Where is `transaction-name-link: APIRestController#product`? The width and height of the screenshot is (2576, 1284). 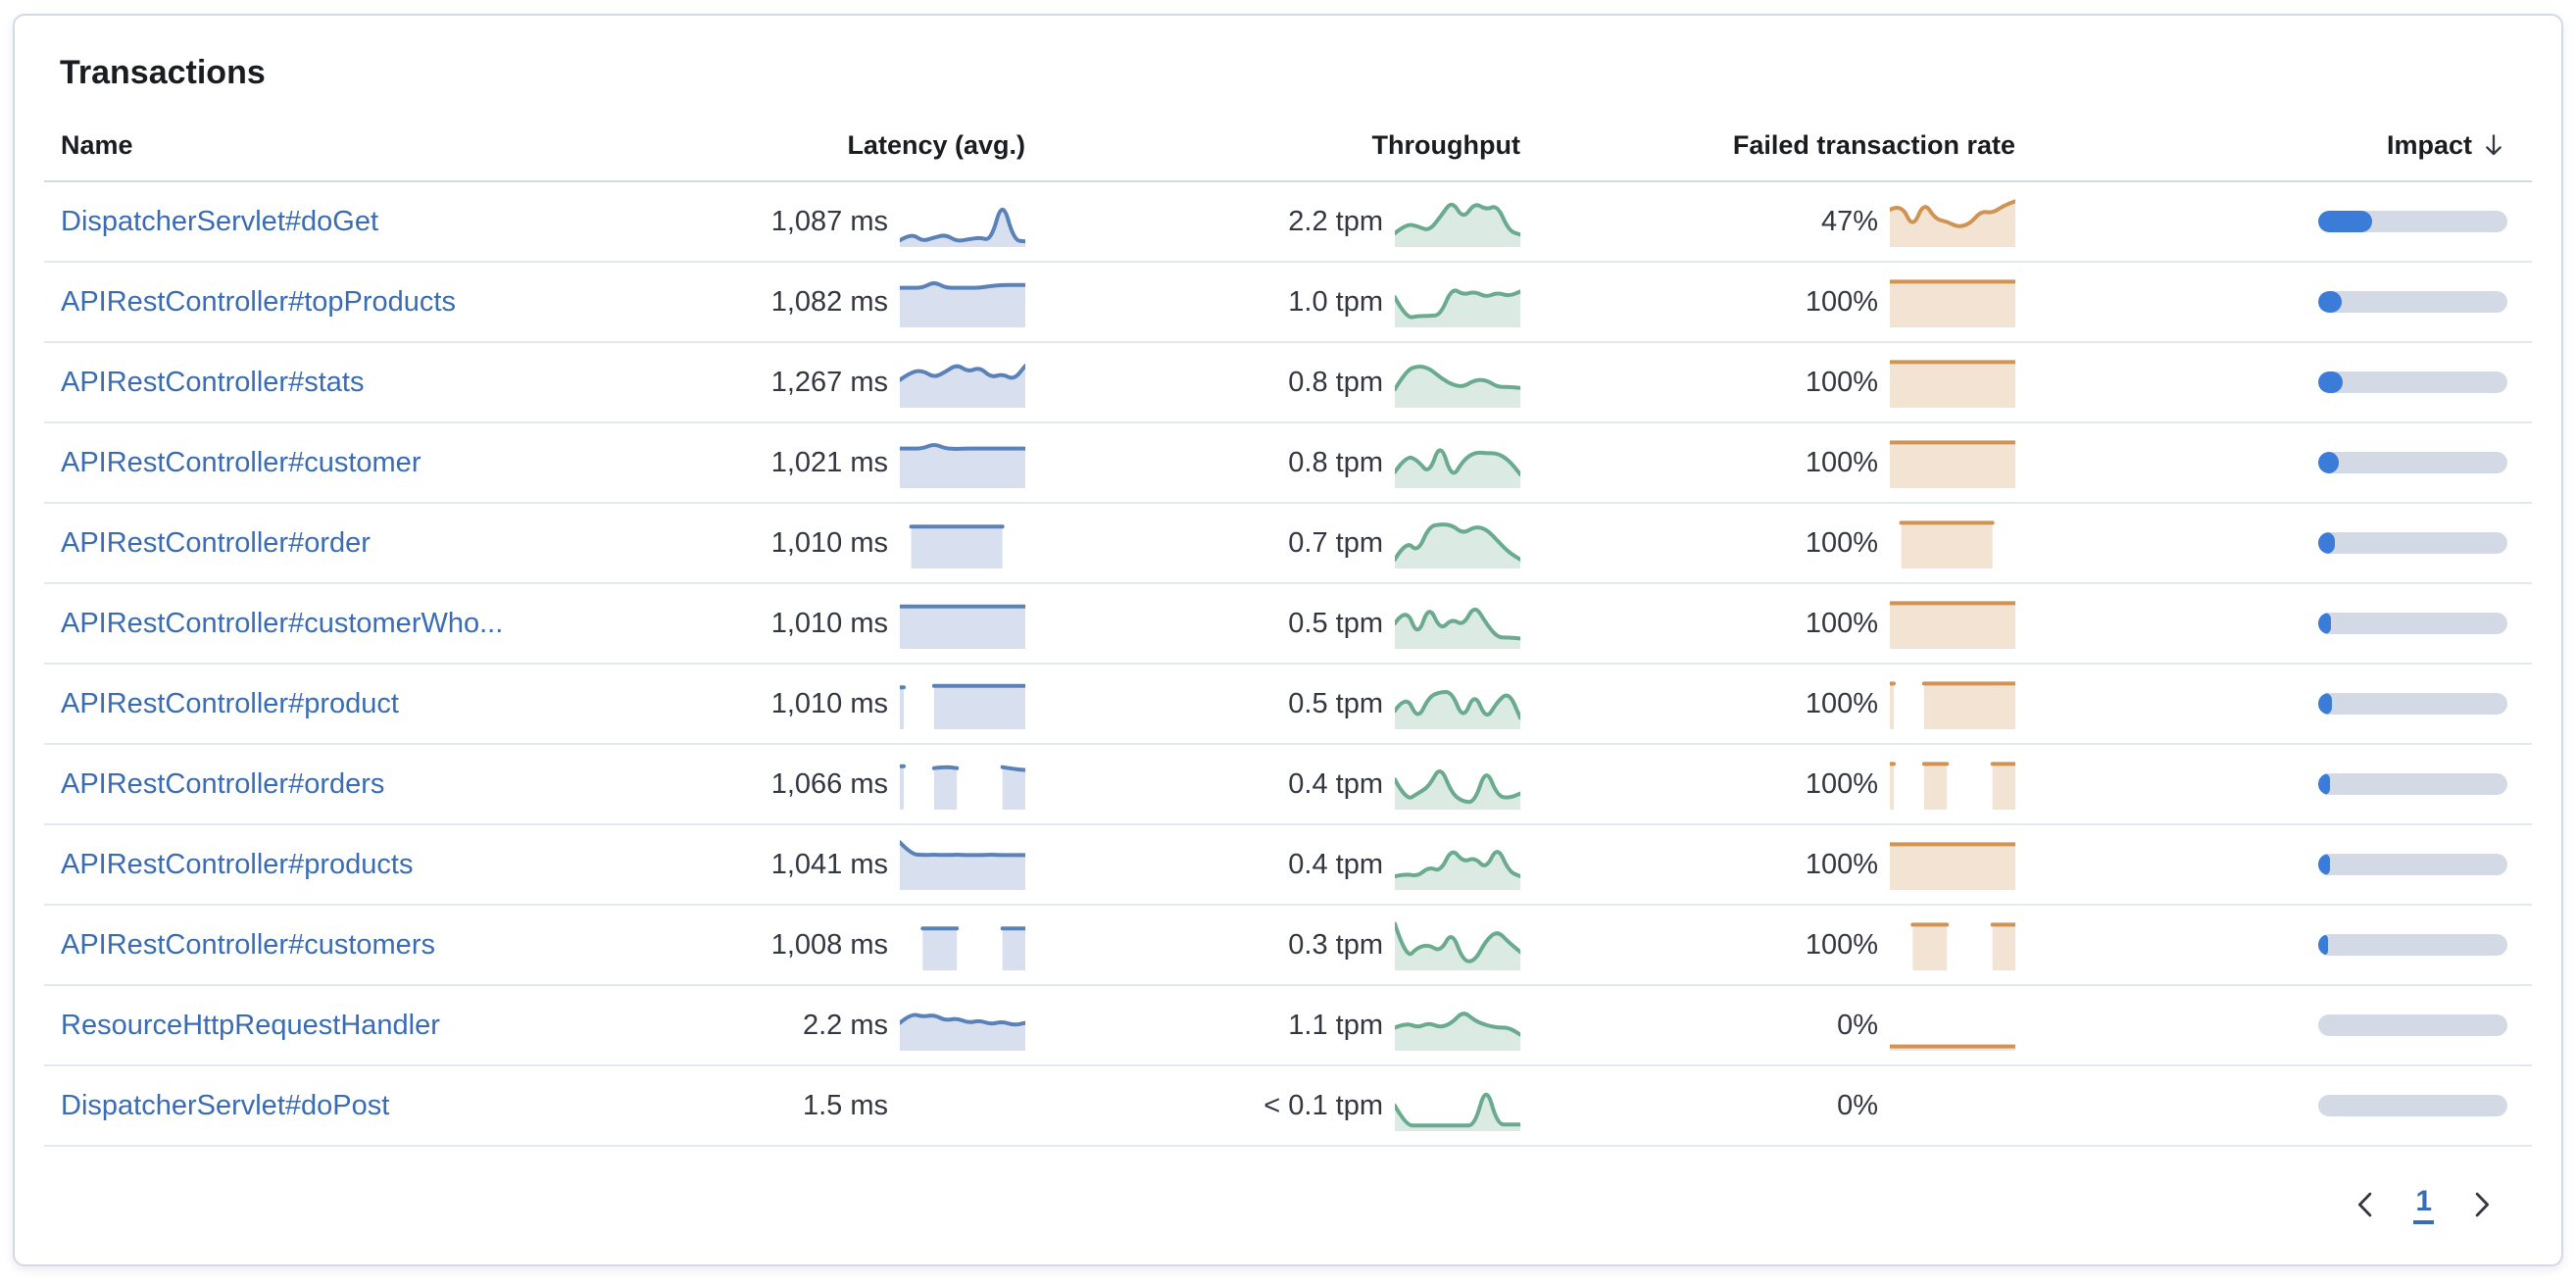 transaction-name-link: APIRestController#product is located at coordinates (230, 703).